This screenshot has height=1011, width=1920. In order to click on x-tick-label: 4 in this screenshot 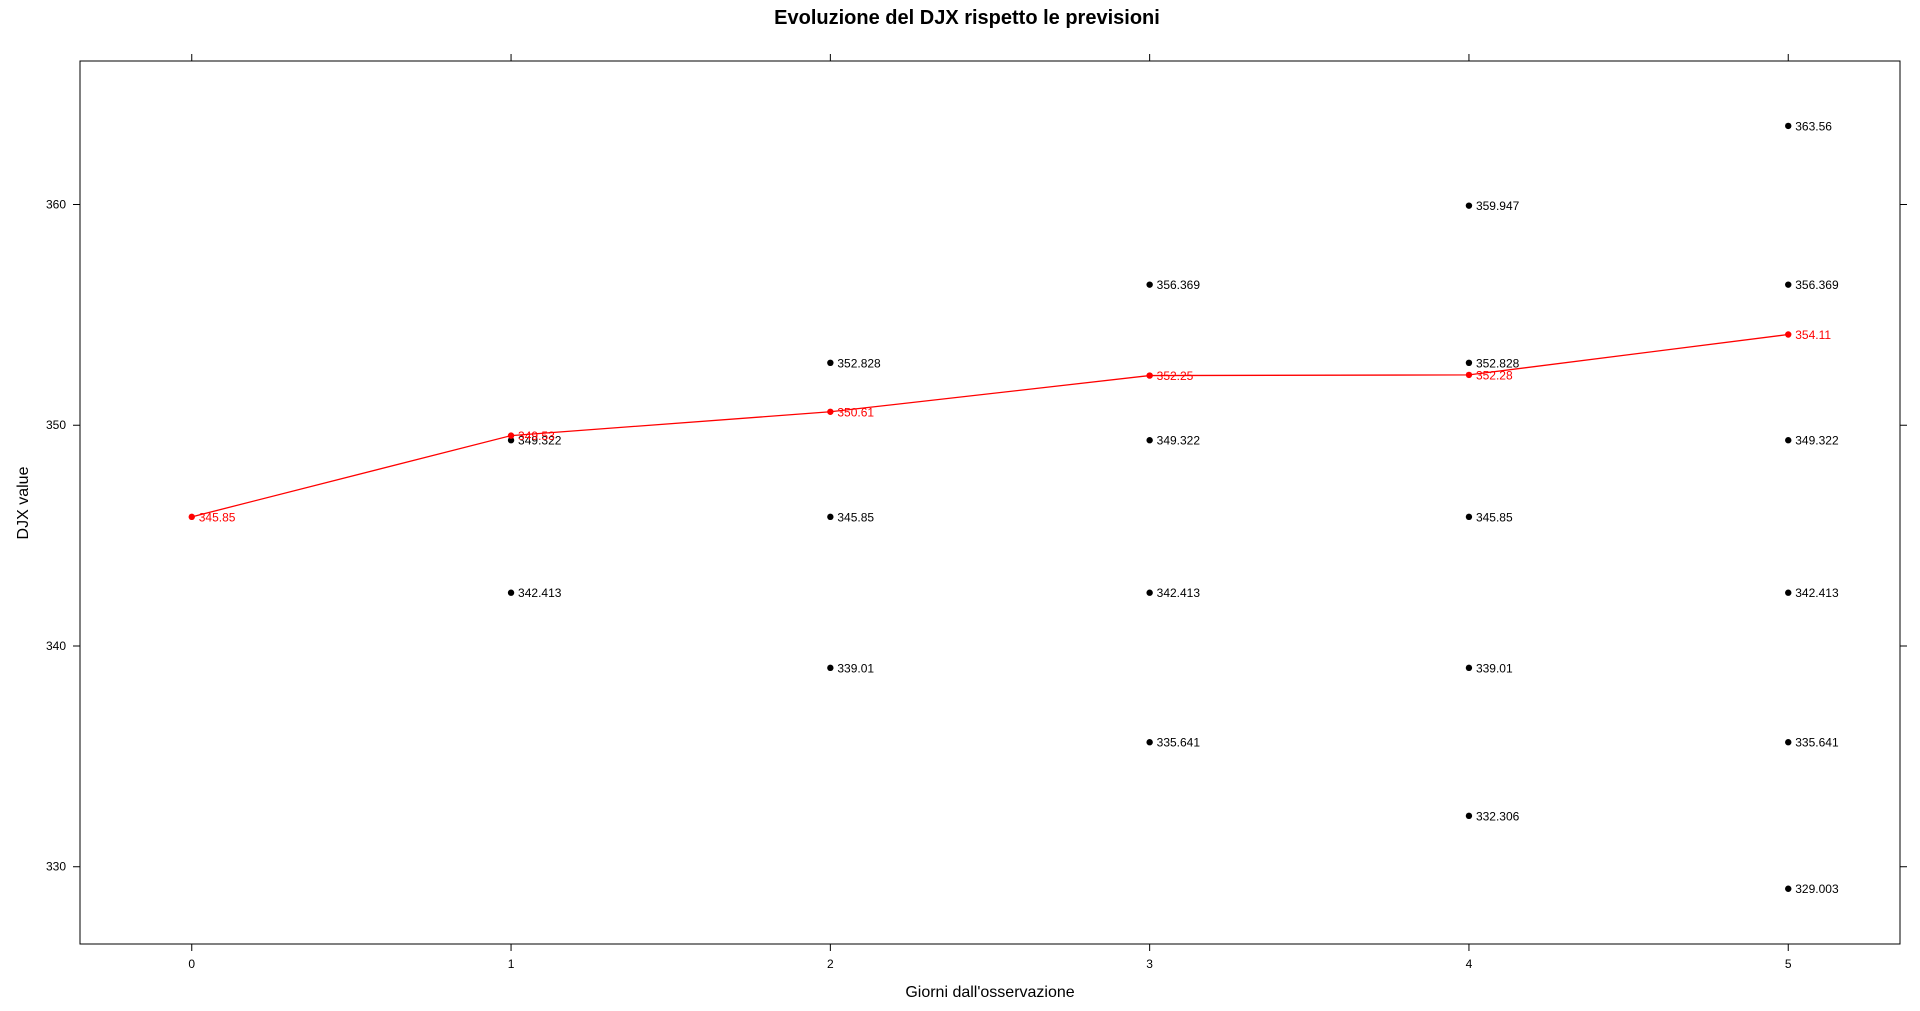, I will do `click(1469, 964)`.